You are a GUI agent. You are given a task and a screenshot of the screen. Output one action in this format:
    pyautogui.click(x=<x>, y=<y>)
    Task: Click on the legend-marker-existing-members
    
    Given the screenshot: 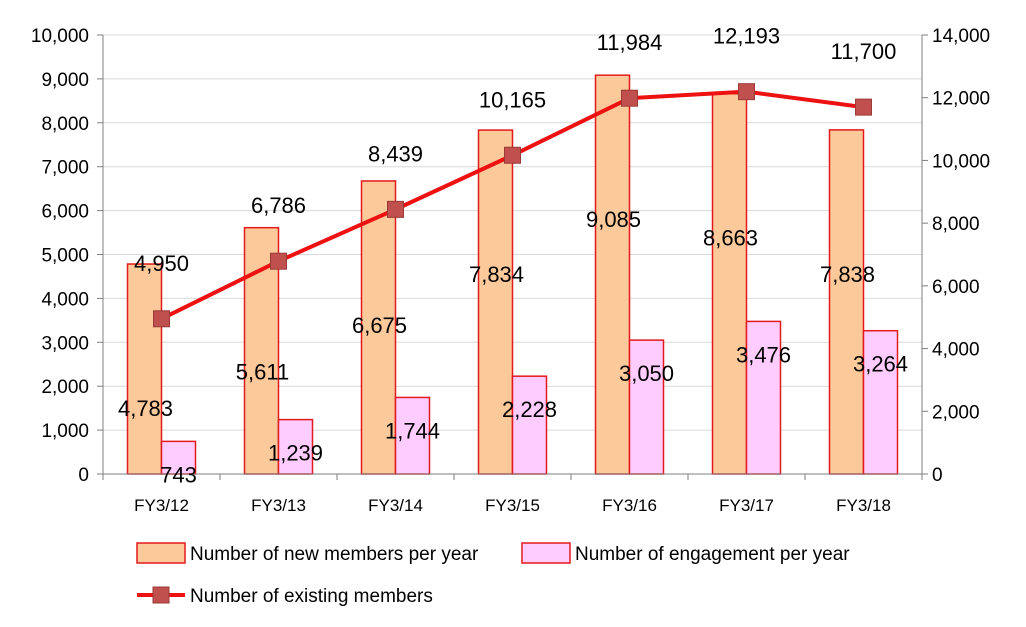 What is the action you would take?
    pyautogui.click(x=161, y=595)
    